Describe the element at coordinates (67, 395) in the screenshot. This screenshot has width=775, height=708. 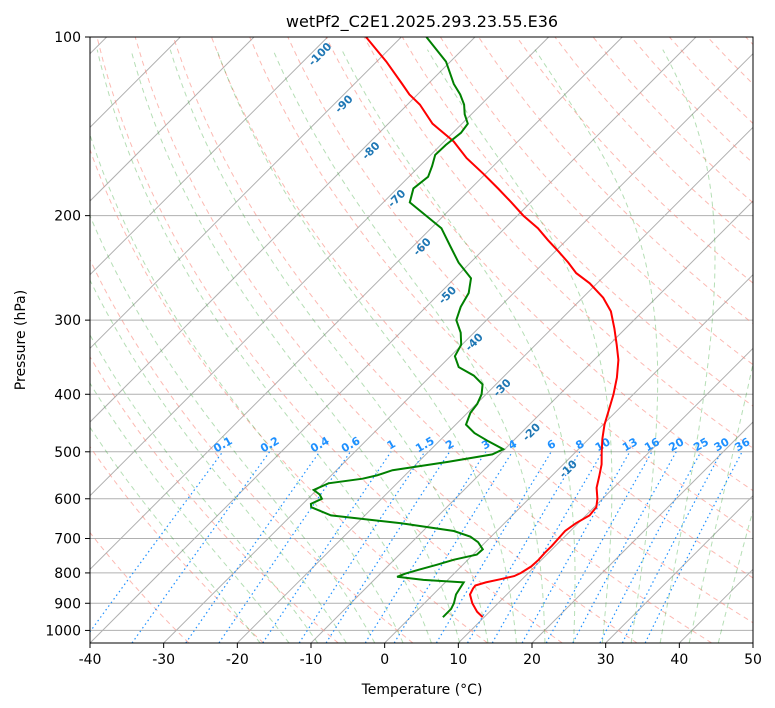
I see `y-tick-label: 400` at that location.